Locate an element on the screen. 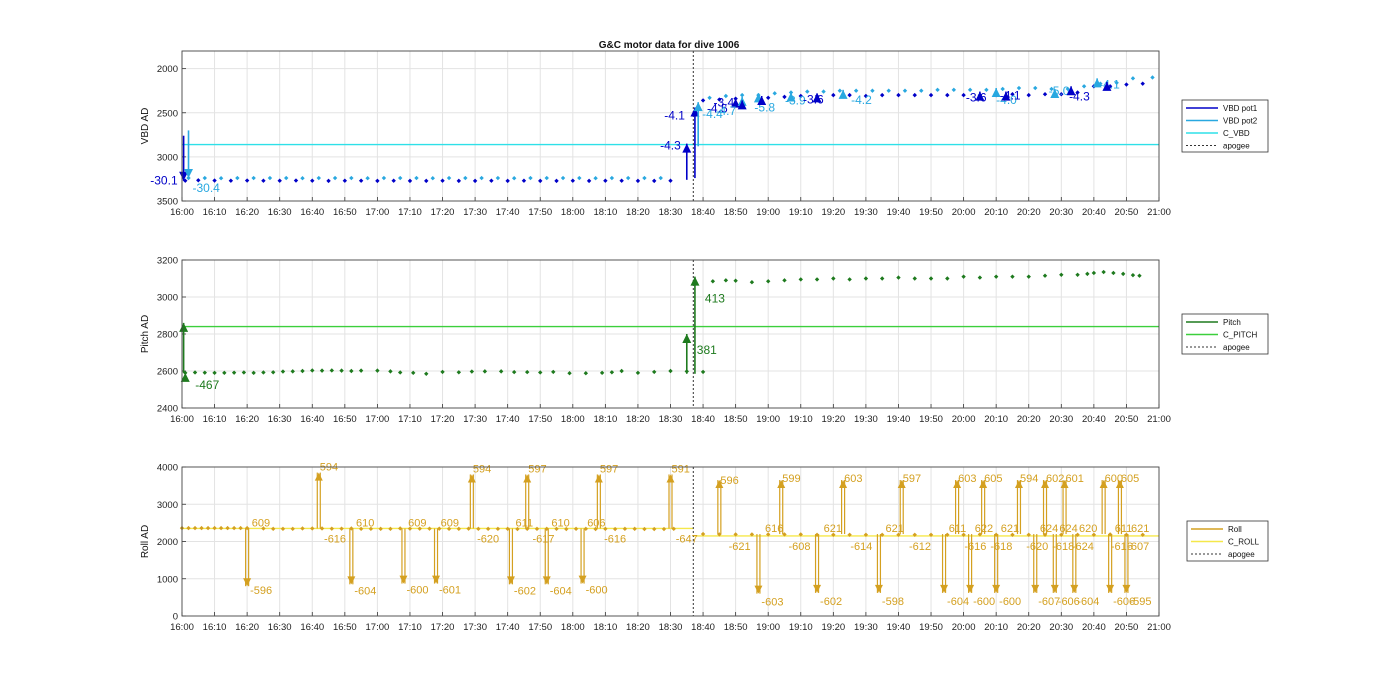 The height and width of the screenshot is (693, 1400). x-tick-label: 20:00 is located at coordinates (964, 419).